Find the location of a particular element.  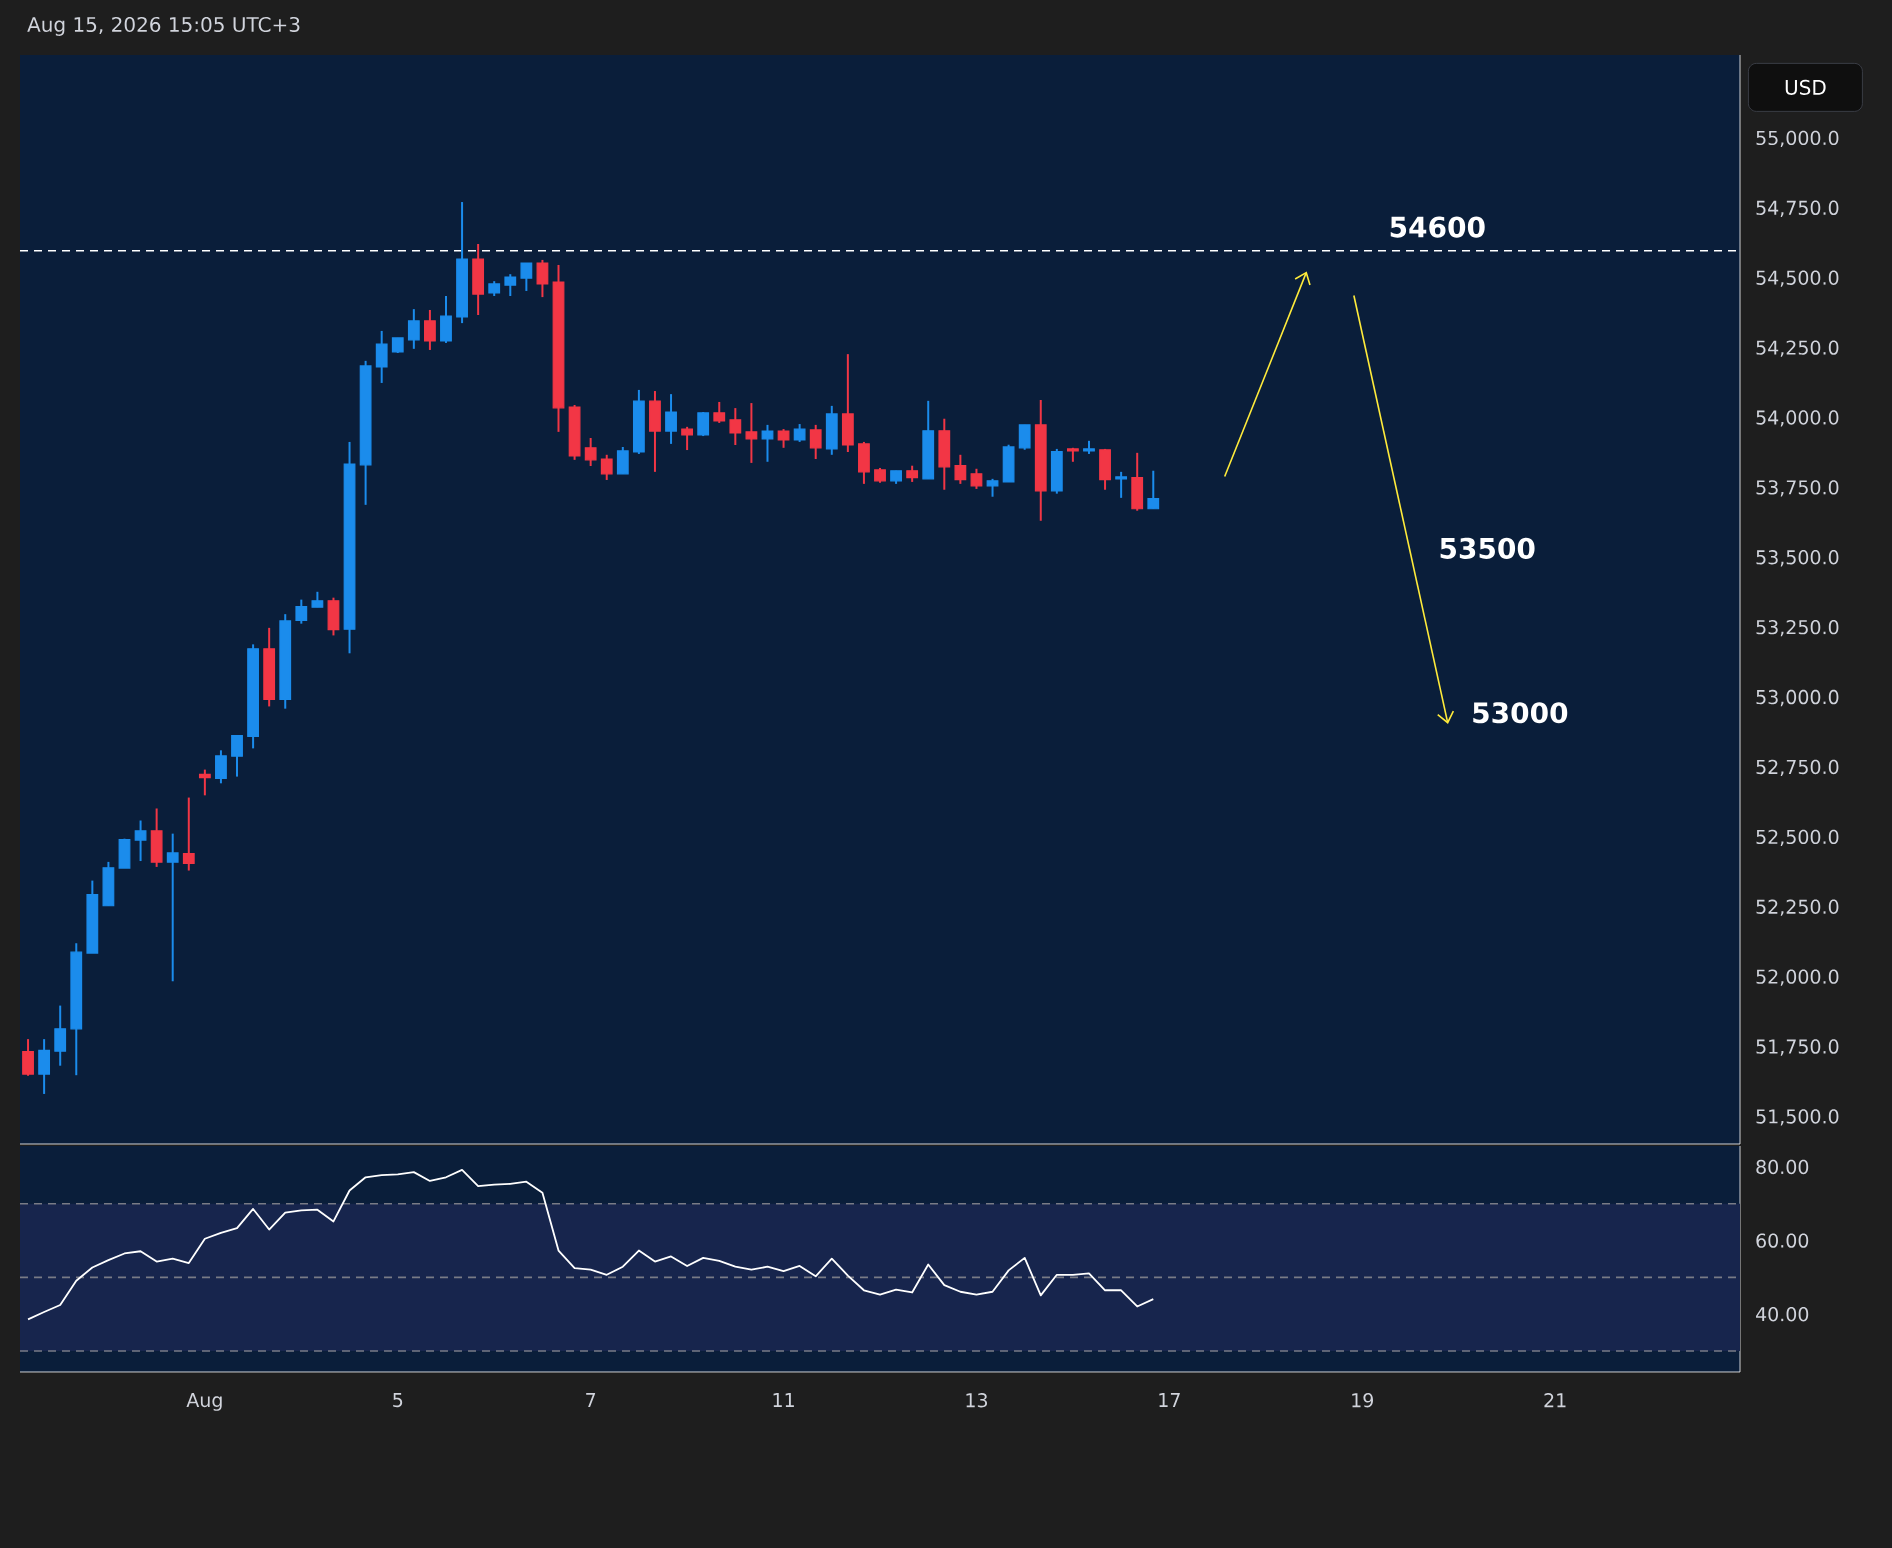

y-tick-label: 80.00 is located at coordinates (1782, 1167).